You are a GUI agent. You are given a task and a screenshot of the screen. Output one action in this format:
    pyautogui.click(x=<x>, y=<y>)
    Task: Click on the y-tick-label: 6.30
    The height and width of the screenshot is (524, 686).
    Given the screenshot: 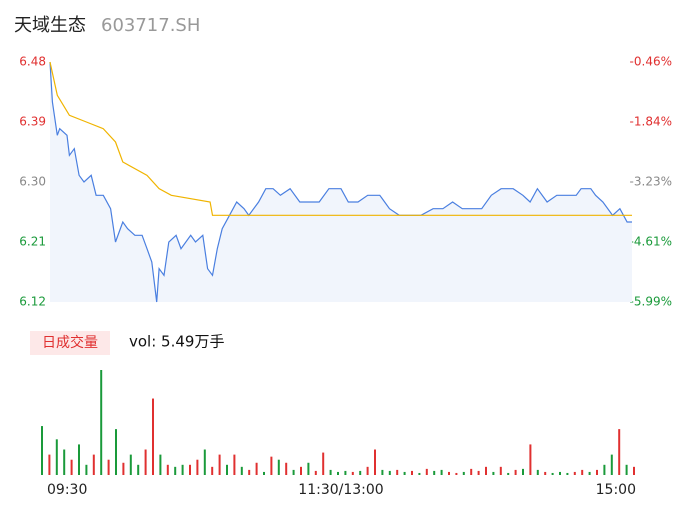 What is the action you would take?
    pyautogui.click(x=32, y=182)
    